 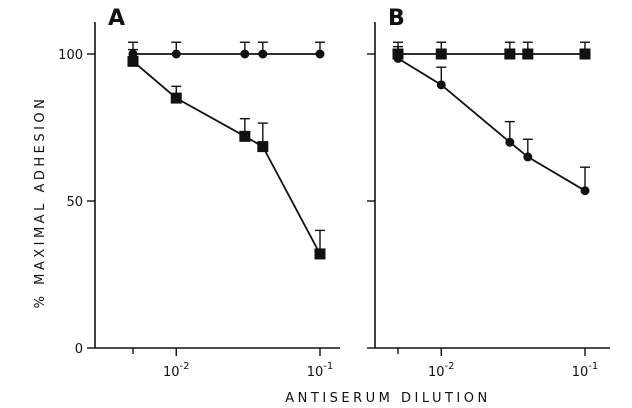 What do you see at coordinates (396, 18) in the screenshot?
I see `panel-letter: B` at bounding box center [396, 18].